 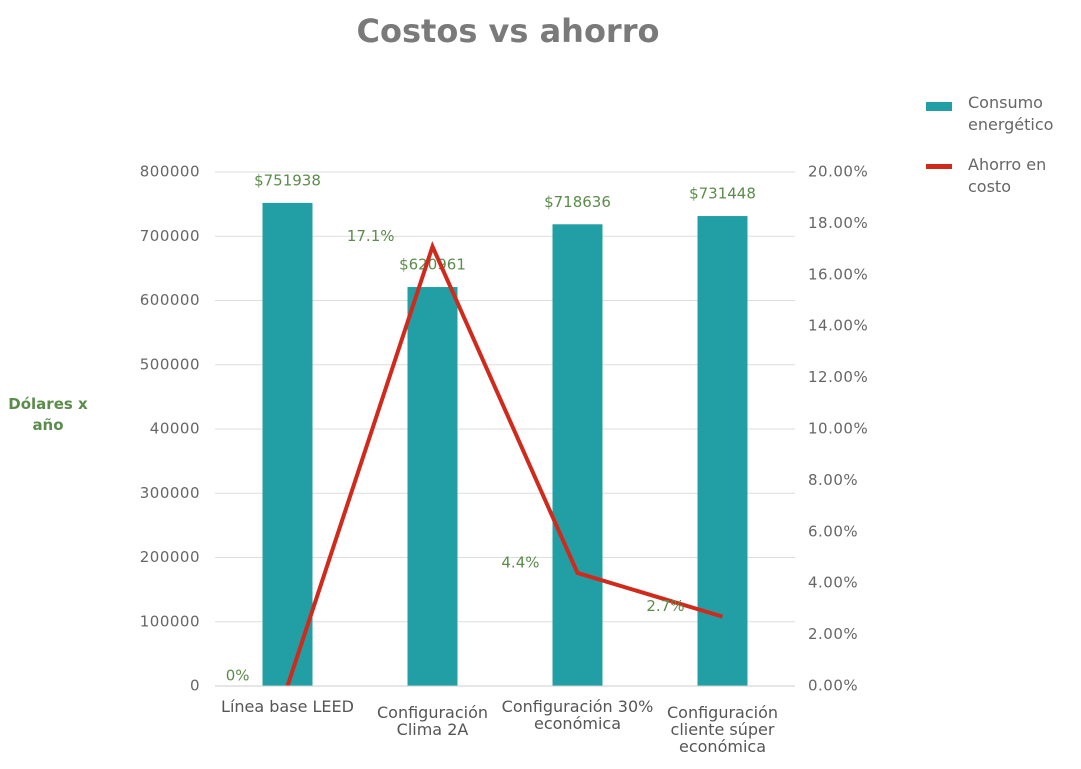 I want to click on y-tick-label: 40000, so click(x=175, y=429).